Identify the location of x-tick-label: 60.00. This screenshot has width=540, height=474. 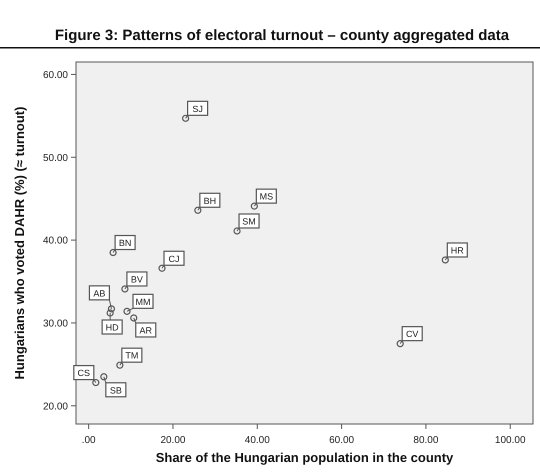
(342, 440).